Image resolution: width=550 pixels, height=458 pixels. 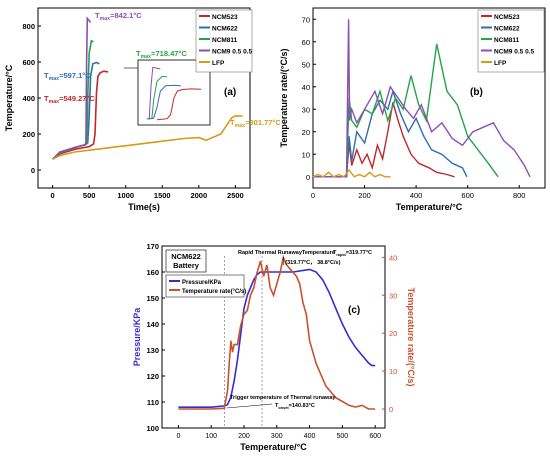 What do you see at coordinates (306, 132) in the screenshot?
I see `panel-b-y-tick-label: 20` at bounding box center [306, 132].